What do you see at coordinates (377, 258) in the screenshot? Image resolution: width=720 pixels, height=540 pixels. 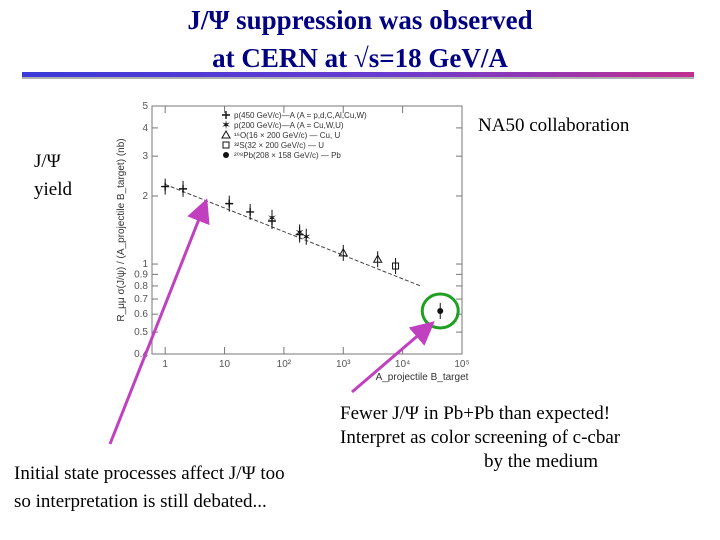 I see `point-s2-p1` at bounding box center [377, 258].